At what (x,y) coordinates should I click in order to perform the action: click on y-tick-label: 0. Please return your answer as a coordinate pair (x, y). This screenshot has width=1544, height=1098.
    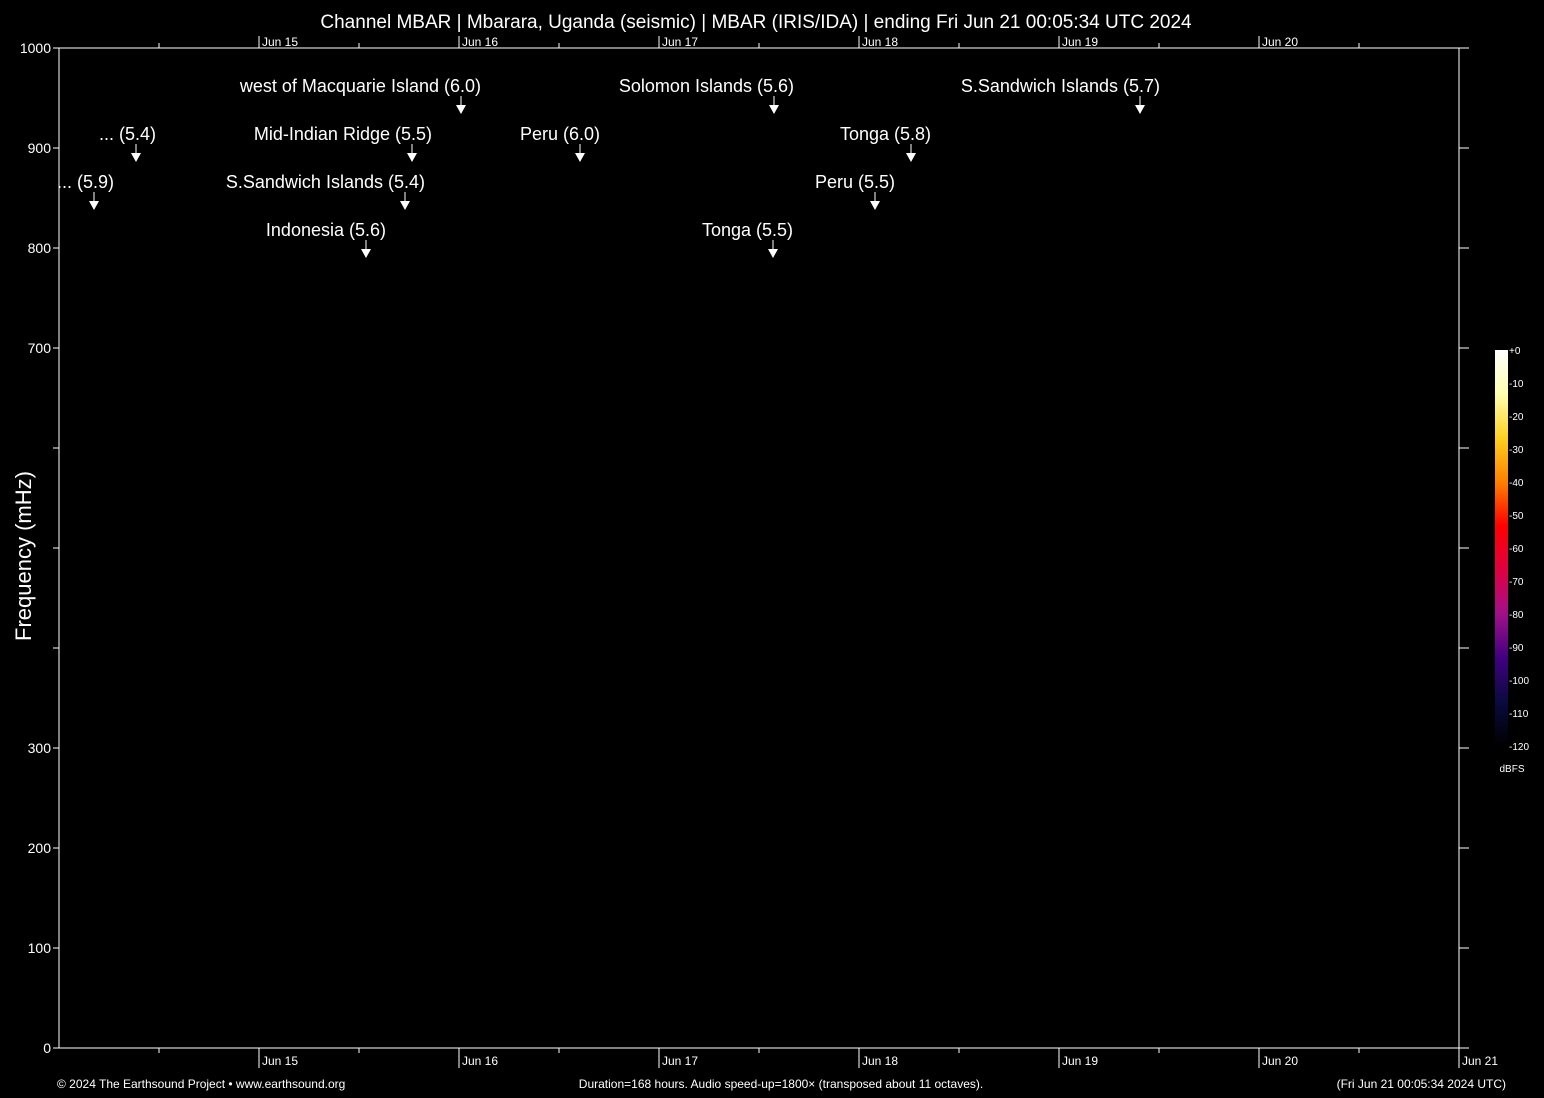
    Looking at the image, I should click on (47, 1048).